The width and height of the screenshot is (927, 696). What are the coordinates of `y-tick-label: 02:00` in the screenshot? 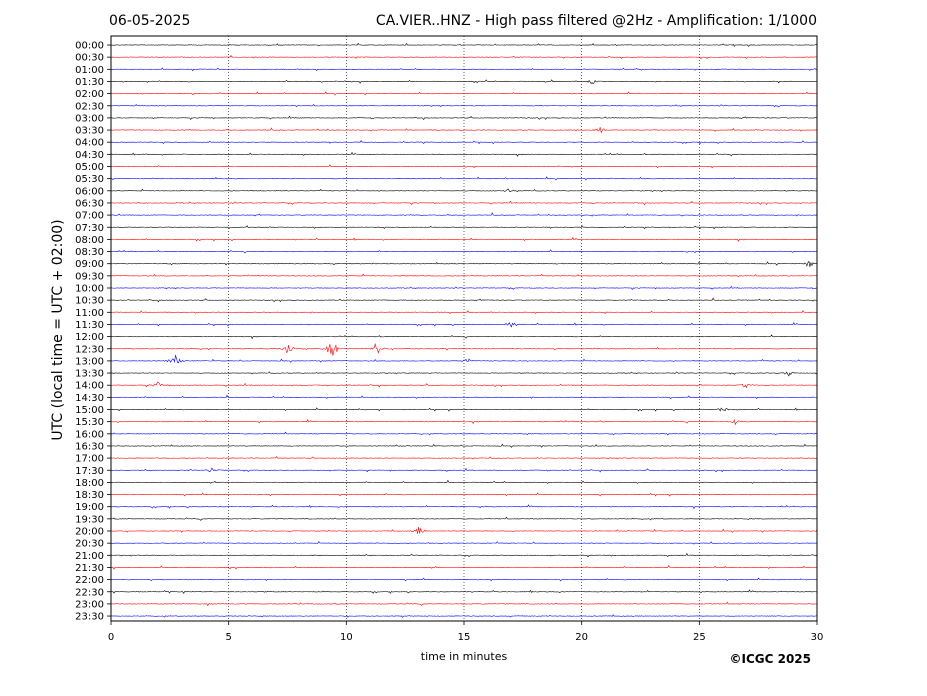 It's located at (89, 94).